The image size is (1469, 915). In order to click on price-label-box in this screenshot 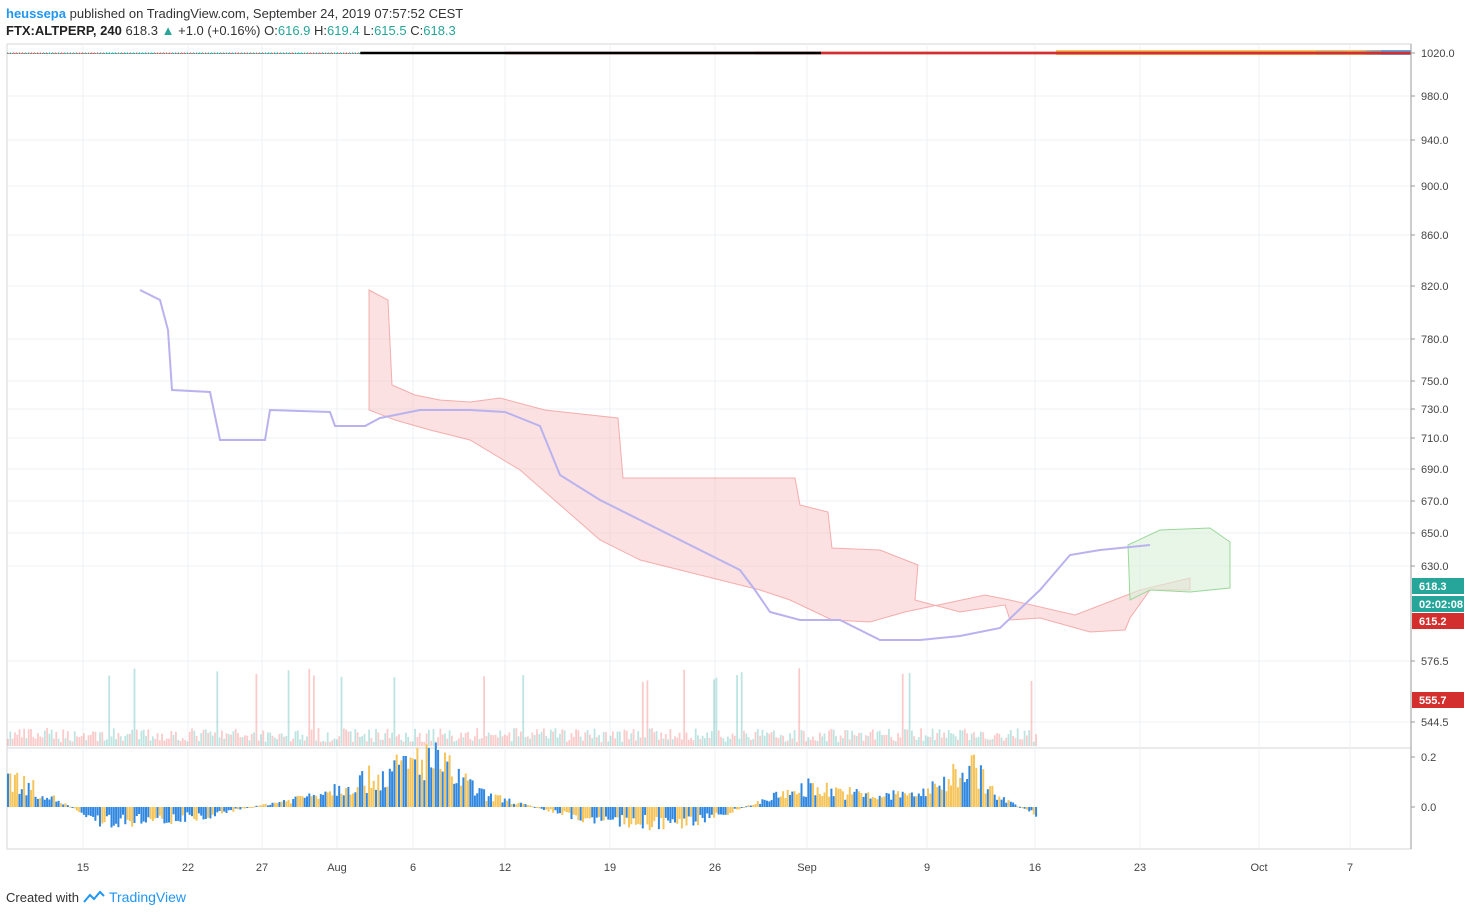, I will do `click(1438, 700)`.